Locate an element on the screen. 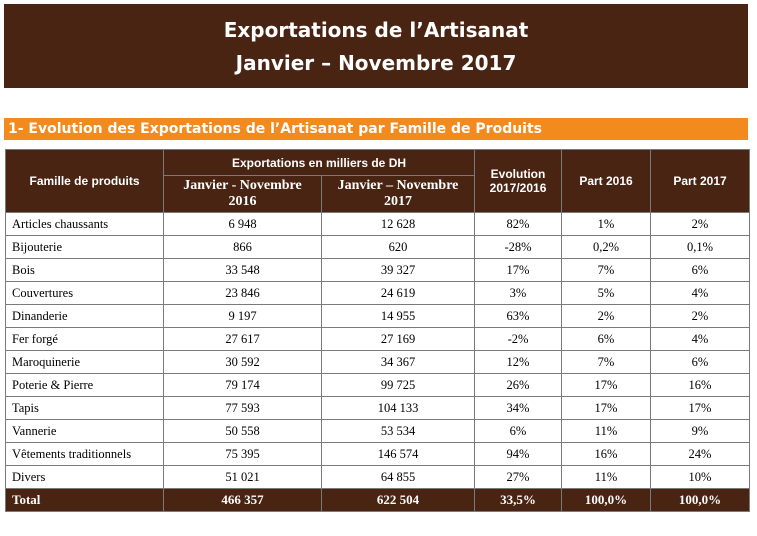 The image size is (757, 536). row-evolution: 34% is located at coordinates (518, 408).